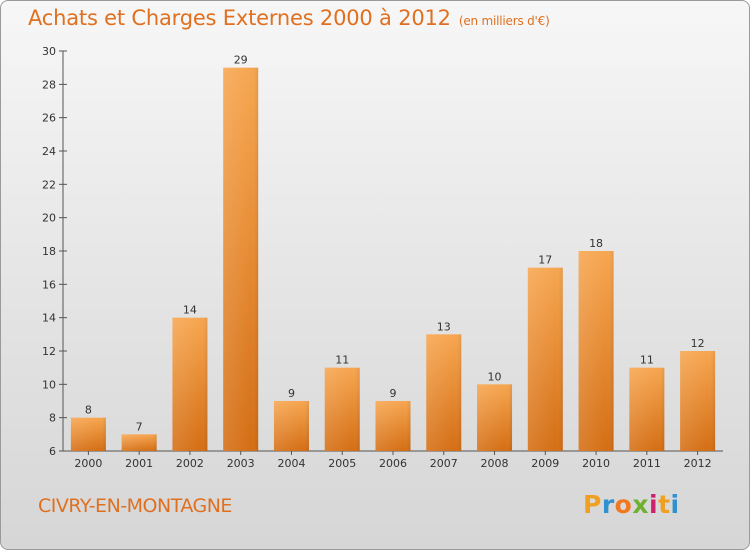 This screenshot has height=550, width=750. What do you see at coordinates (239, 18) in the screenshot?
I see `chart-title-text: Achats et Charges Externes 2000 à 2012` at bounding box center [239, 18].